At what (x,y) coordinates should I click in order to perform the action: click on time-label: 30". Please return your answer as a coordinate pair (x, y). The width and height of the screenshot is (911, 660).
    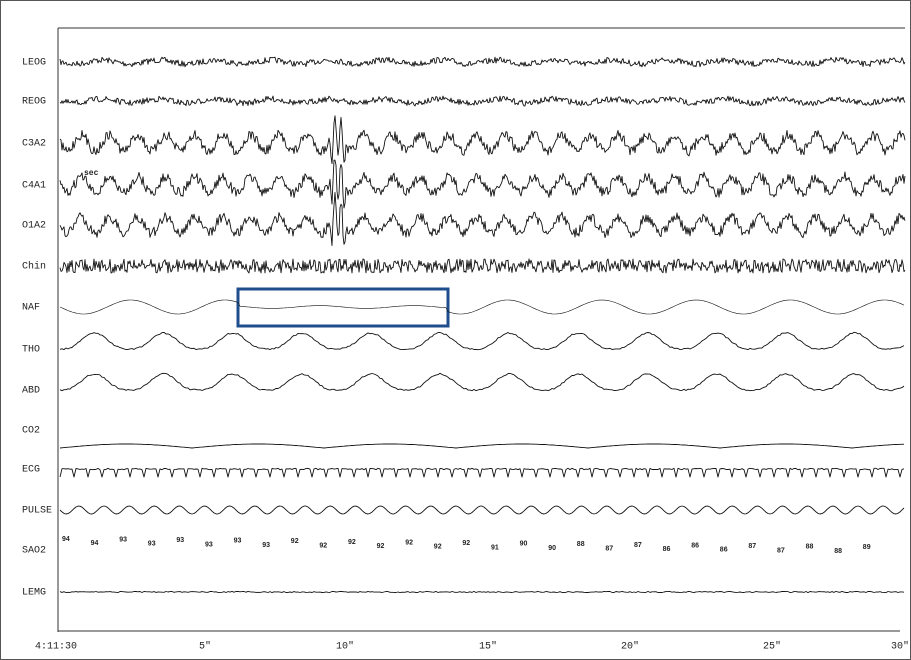
    Looking at the image, I should click on (900, 647).